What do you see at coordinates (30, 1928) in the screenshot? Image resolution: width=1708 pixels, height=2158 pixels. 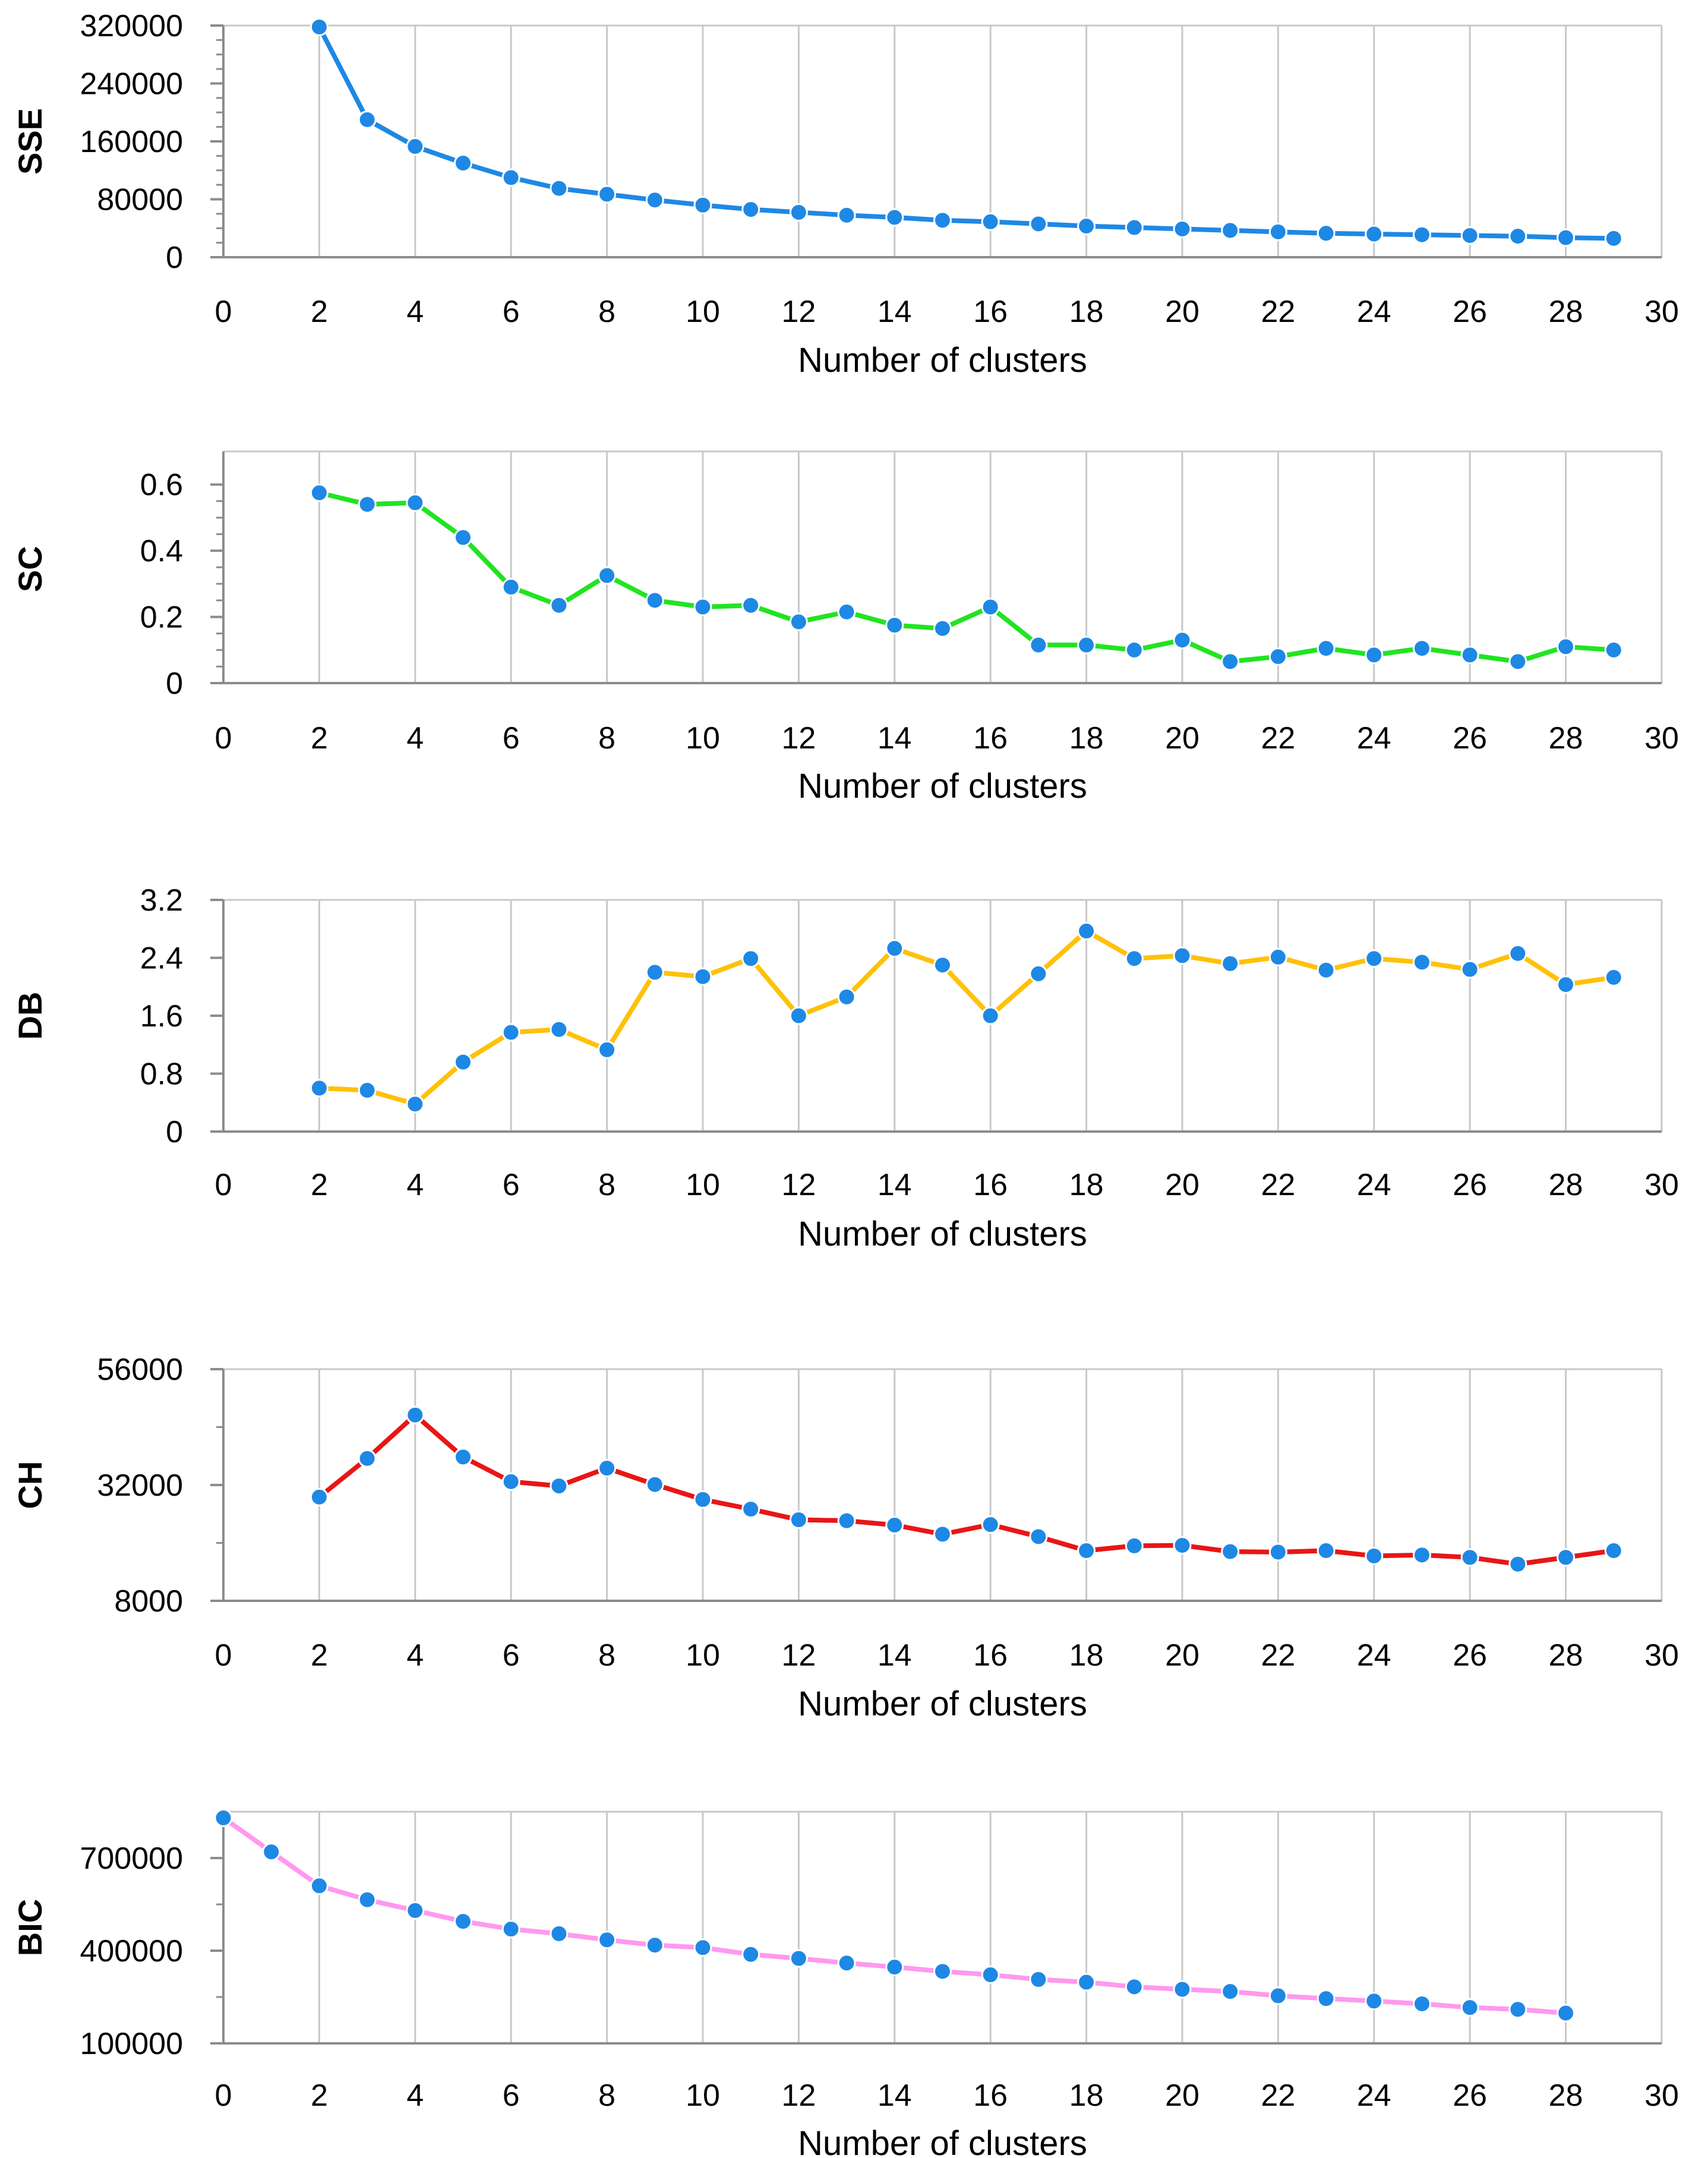 I see `chart-4-y-axis-title: BIC` at bounding box center [30, 1928].